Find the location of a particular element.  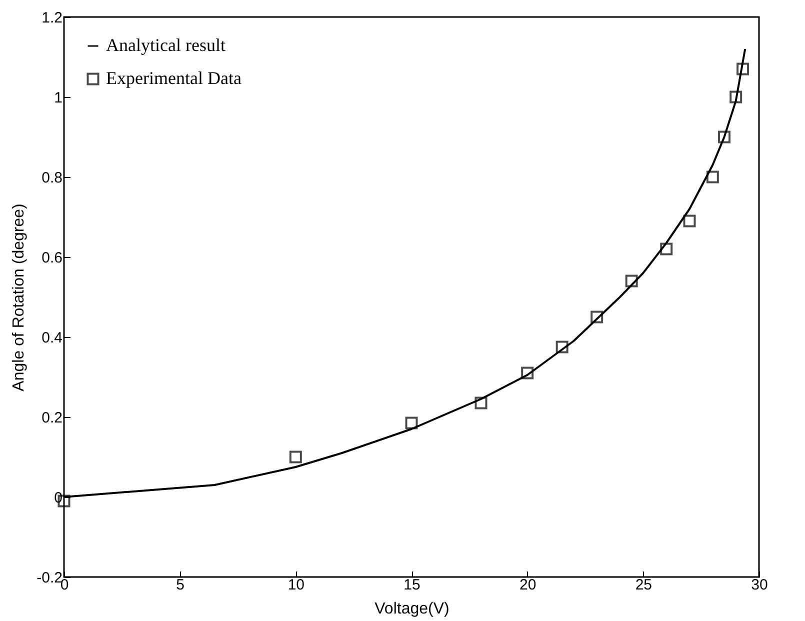

x-tick-label: 10 is located at coordinates (296, 585).